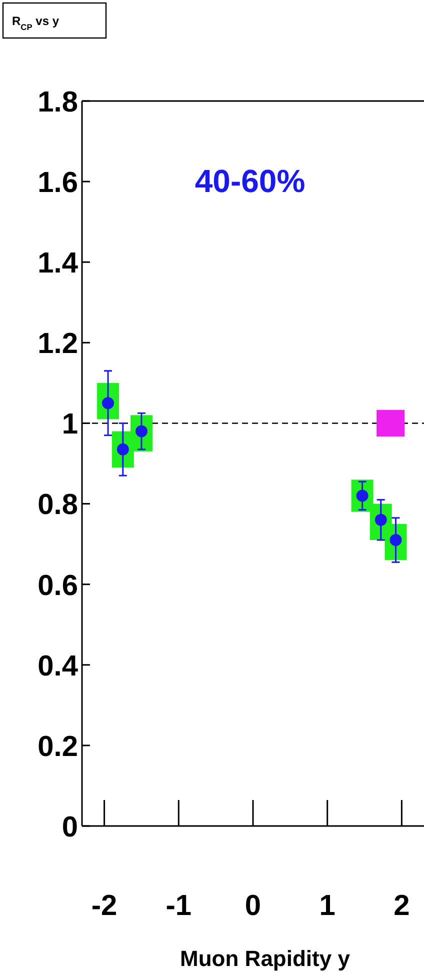  What do you see at coordinates (58, 746) in the screenshot?
I see `y-tick-label: 0.2` at bounding box center [58, 746].